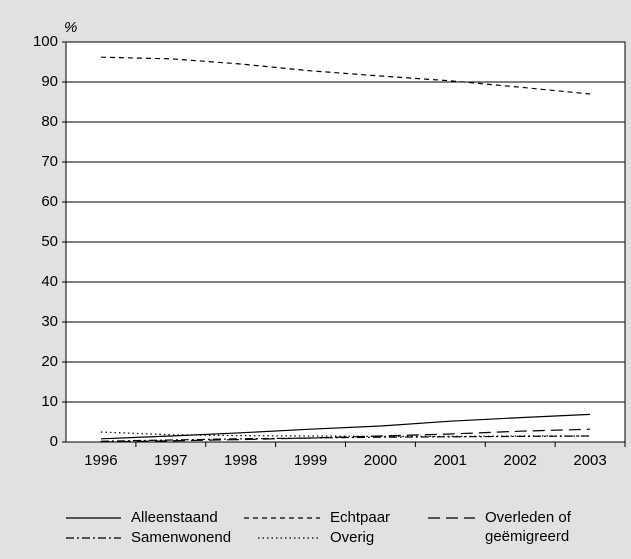 This screenshot has height=559, width=631. What do you see at coordinates (450, 460) in the screenshot?
I see `x-tick-label: 2001` at bounding box center [450, 460].